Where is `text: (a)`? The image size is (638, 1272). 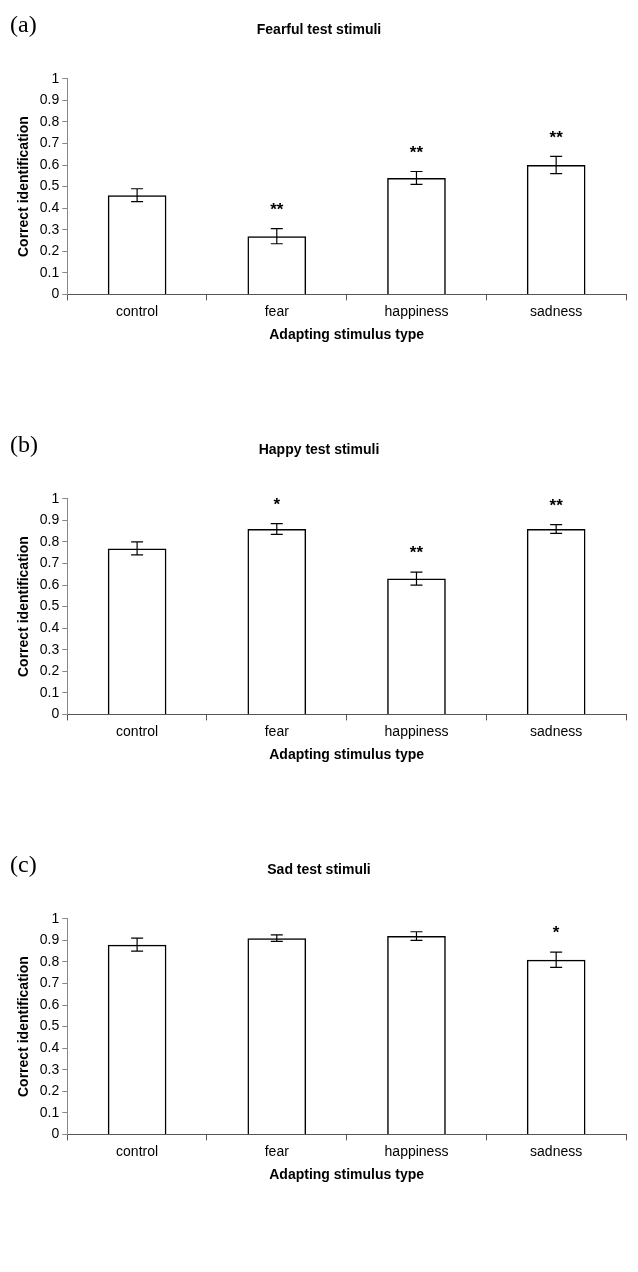
text: (a) is located at coordinates (23, 24).